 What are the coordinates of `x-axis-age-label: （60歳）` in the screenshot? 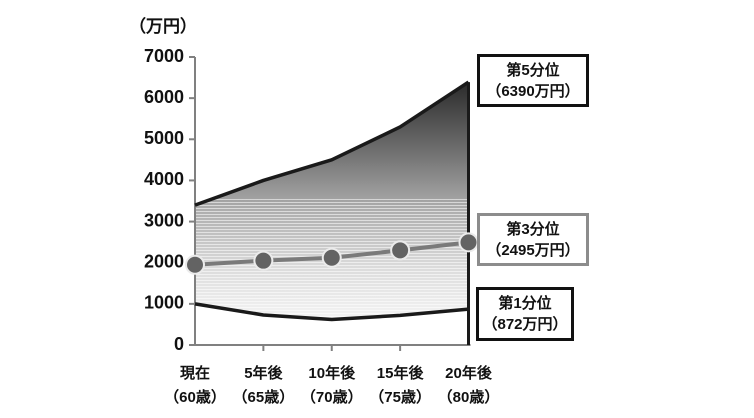 It's located at (195, 397).